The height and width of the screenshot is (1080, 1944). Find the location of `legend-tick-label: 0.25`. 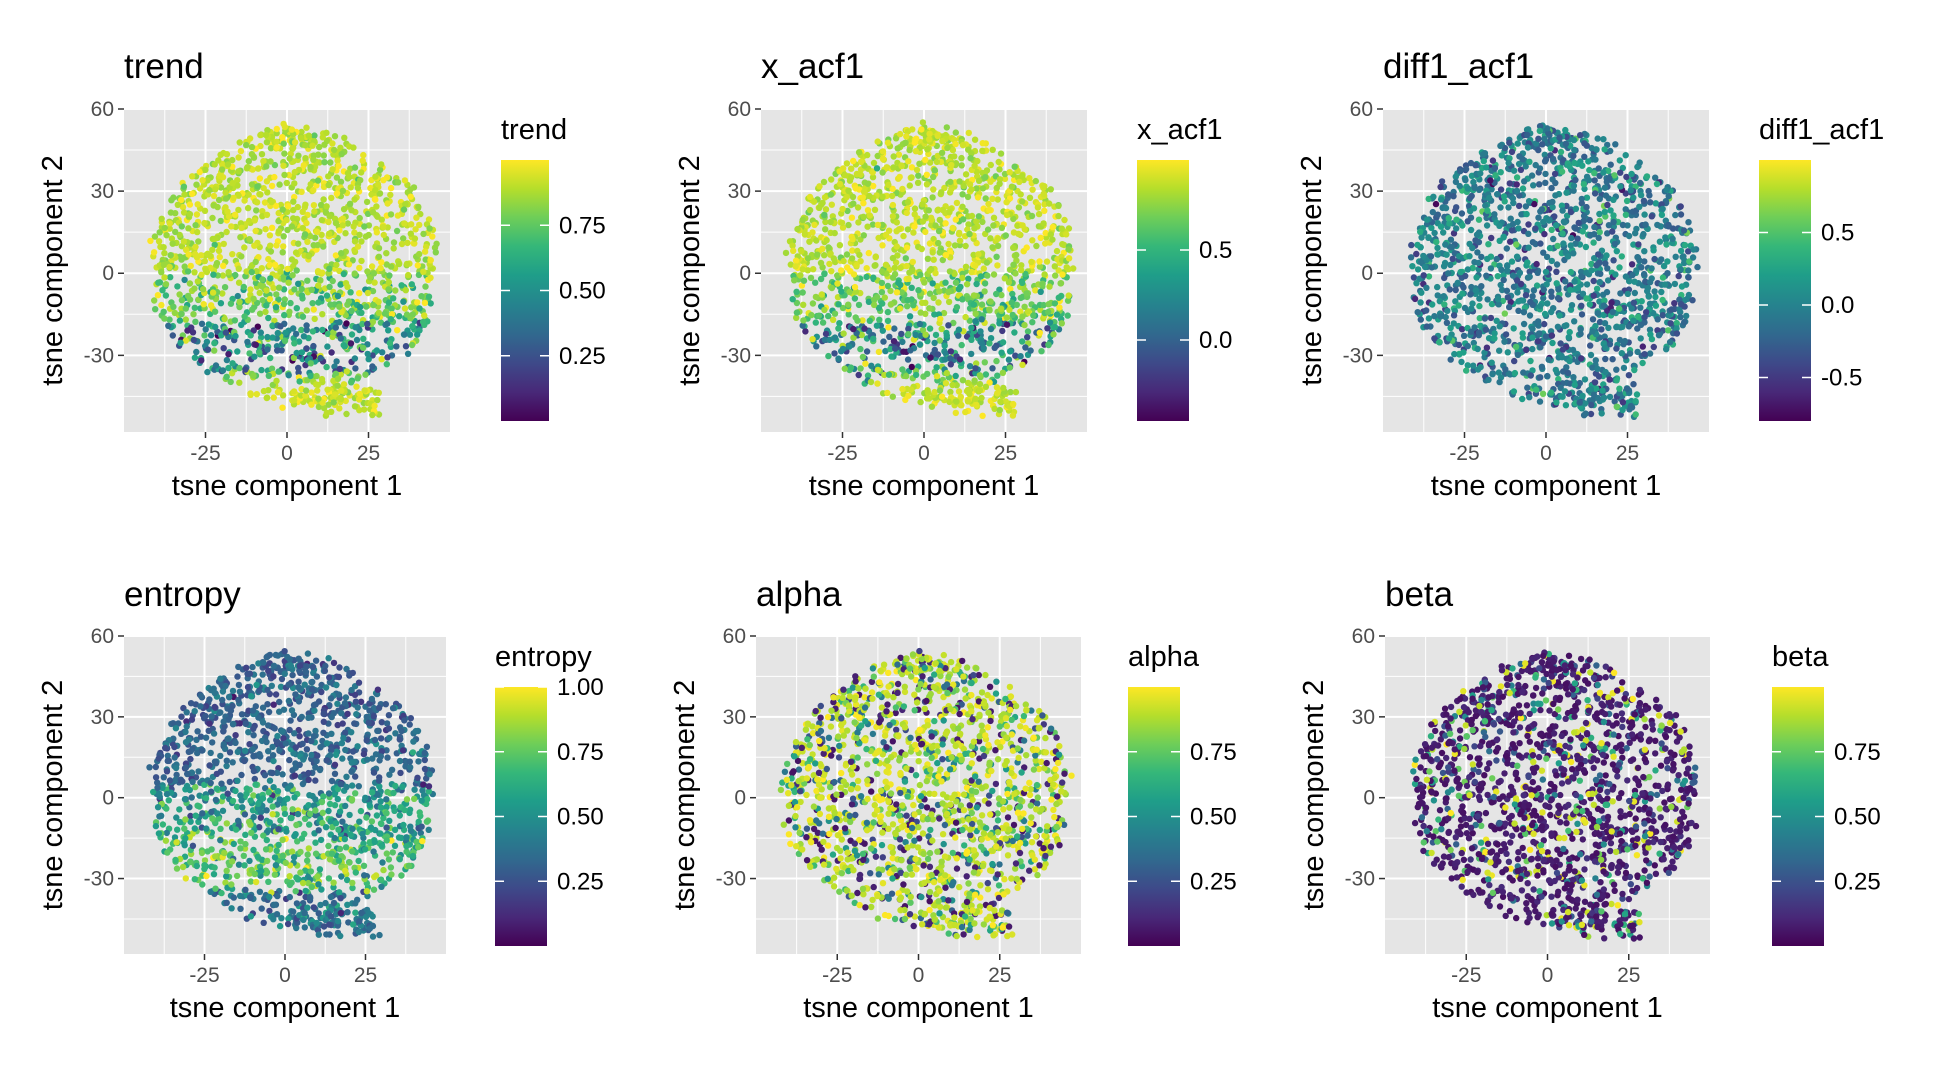

legend-tick-label: 0.25 is located at coordinates (582, 356).